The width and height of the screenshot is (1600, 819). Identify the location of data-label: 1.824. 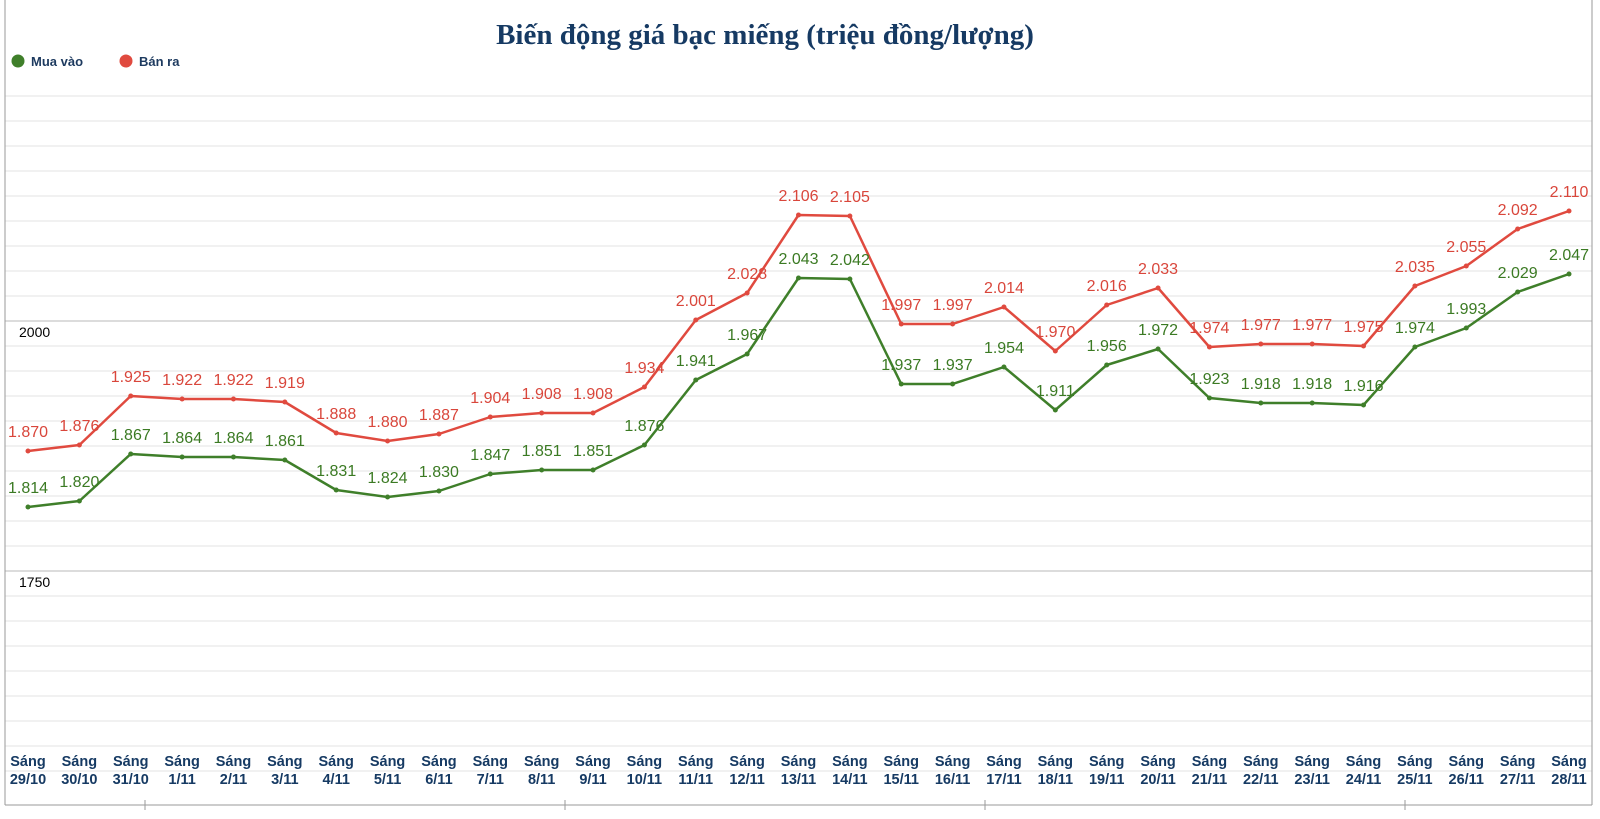
(388, 478).